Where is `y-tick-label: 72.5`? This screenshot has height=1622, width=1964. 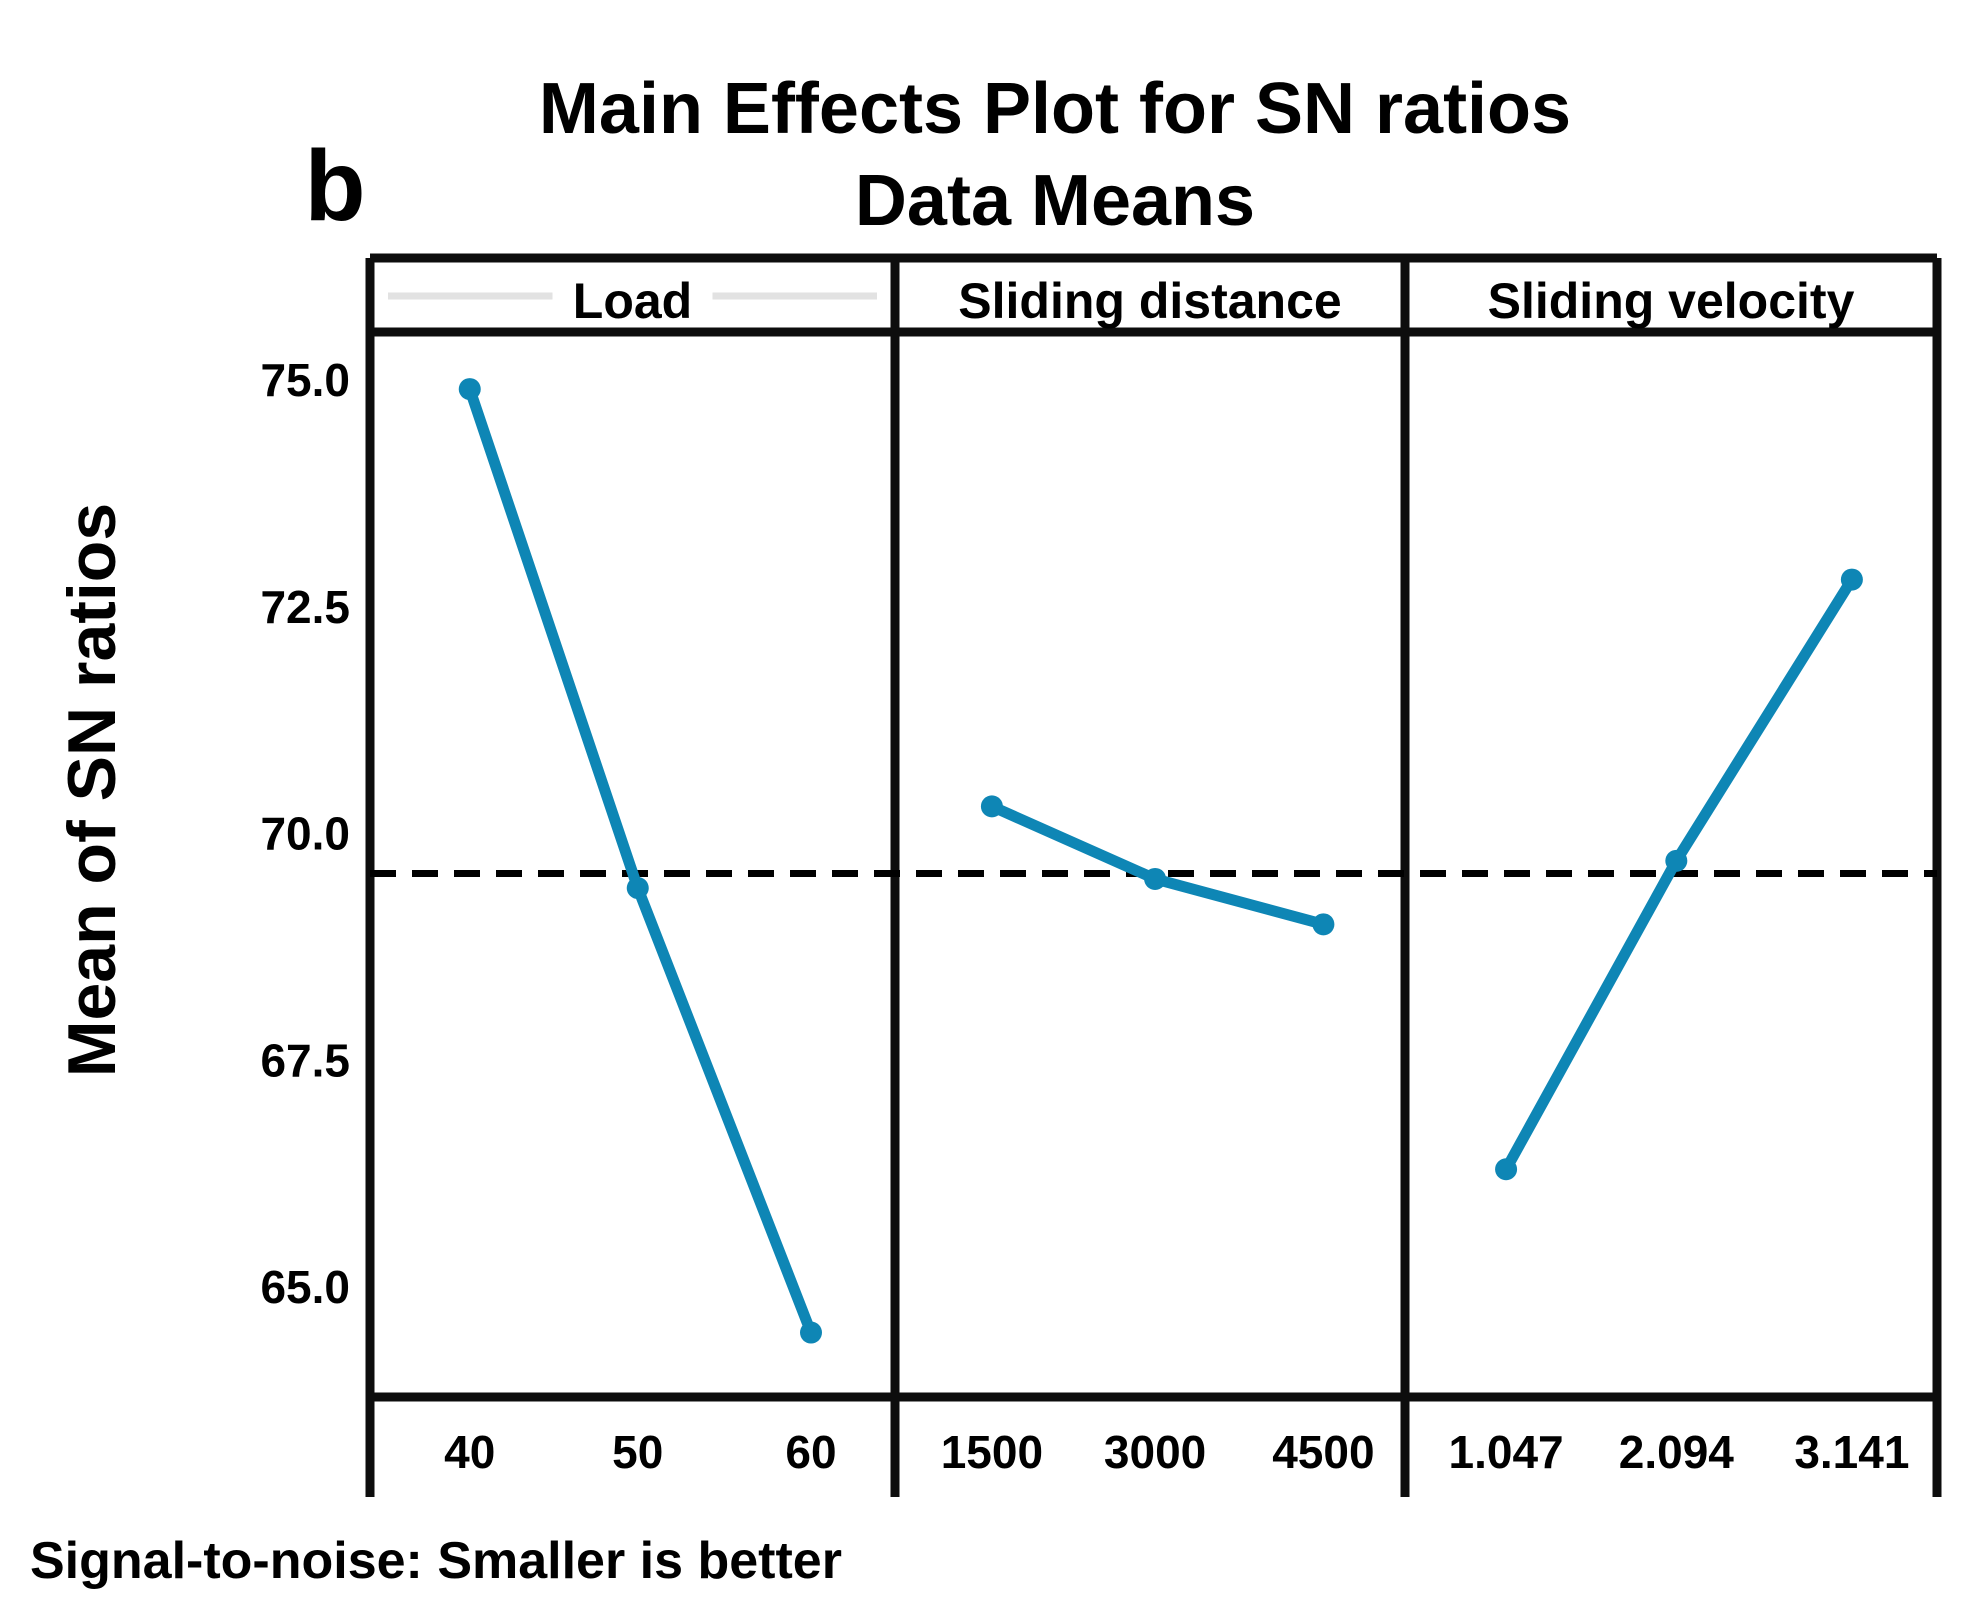
y-tick-label: 72.5 is located at coordinates (305, 607).